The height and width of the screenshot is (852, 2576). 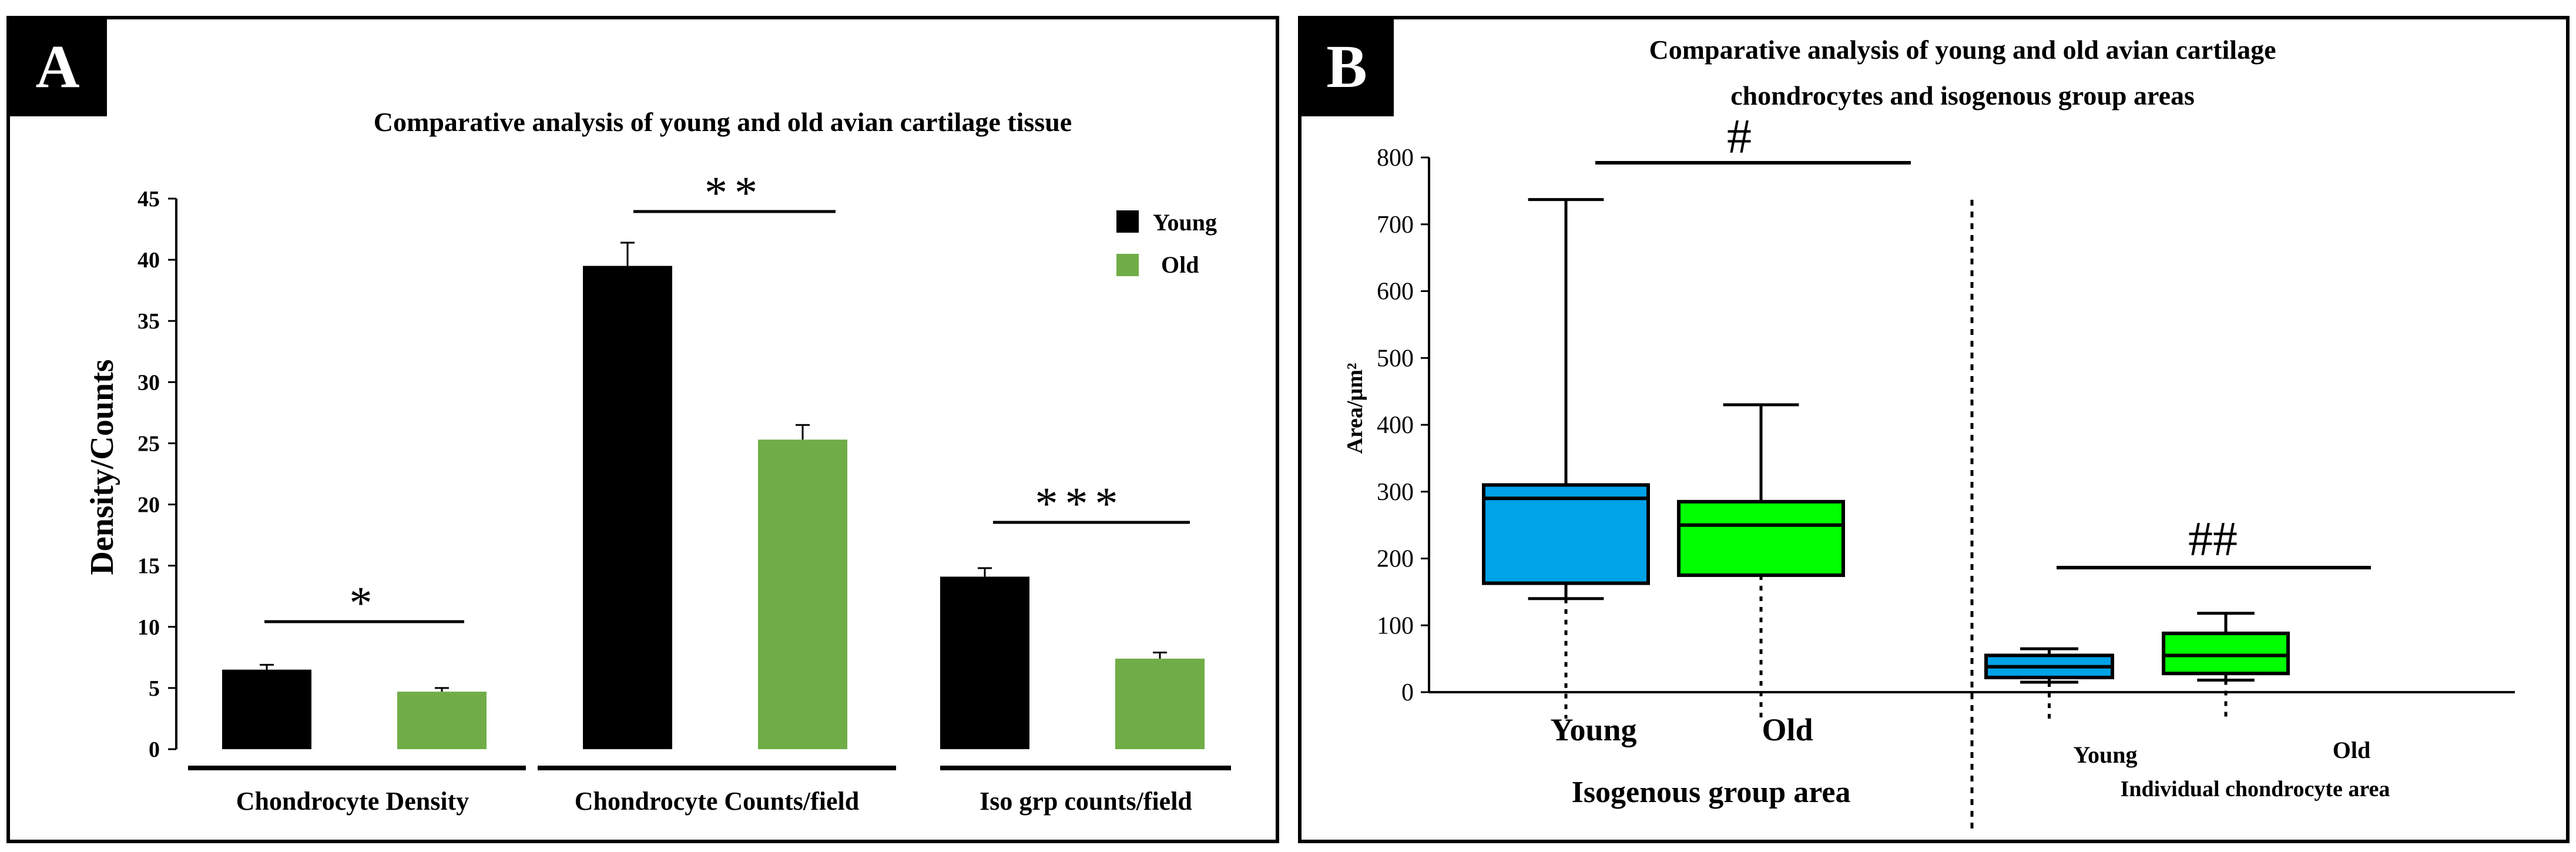 What do you see at coordinates (148, 443) in the screenshot?
I see `y-tick-label: 25` at bounding box center [148, 443].